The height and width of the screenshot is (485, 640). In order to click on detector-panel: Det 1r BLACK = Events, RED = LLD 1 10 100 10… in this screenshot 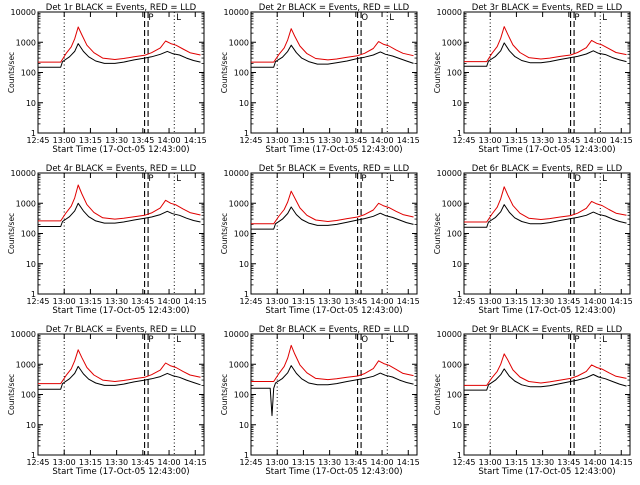, I will do `click(107, 79)`.